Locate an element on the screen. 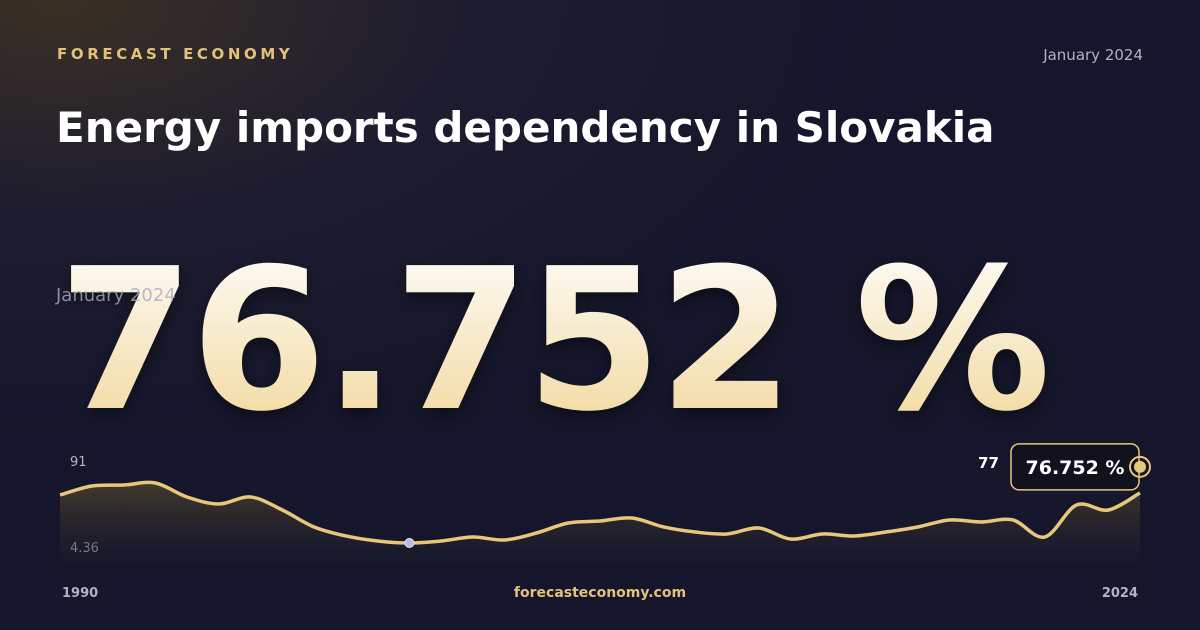 This screenshot has height=630, width=1200. footer-url: forecasteconomy.com is located at coordinates (600, 593).